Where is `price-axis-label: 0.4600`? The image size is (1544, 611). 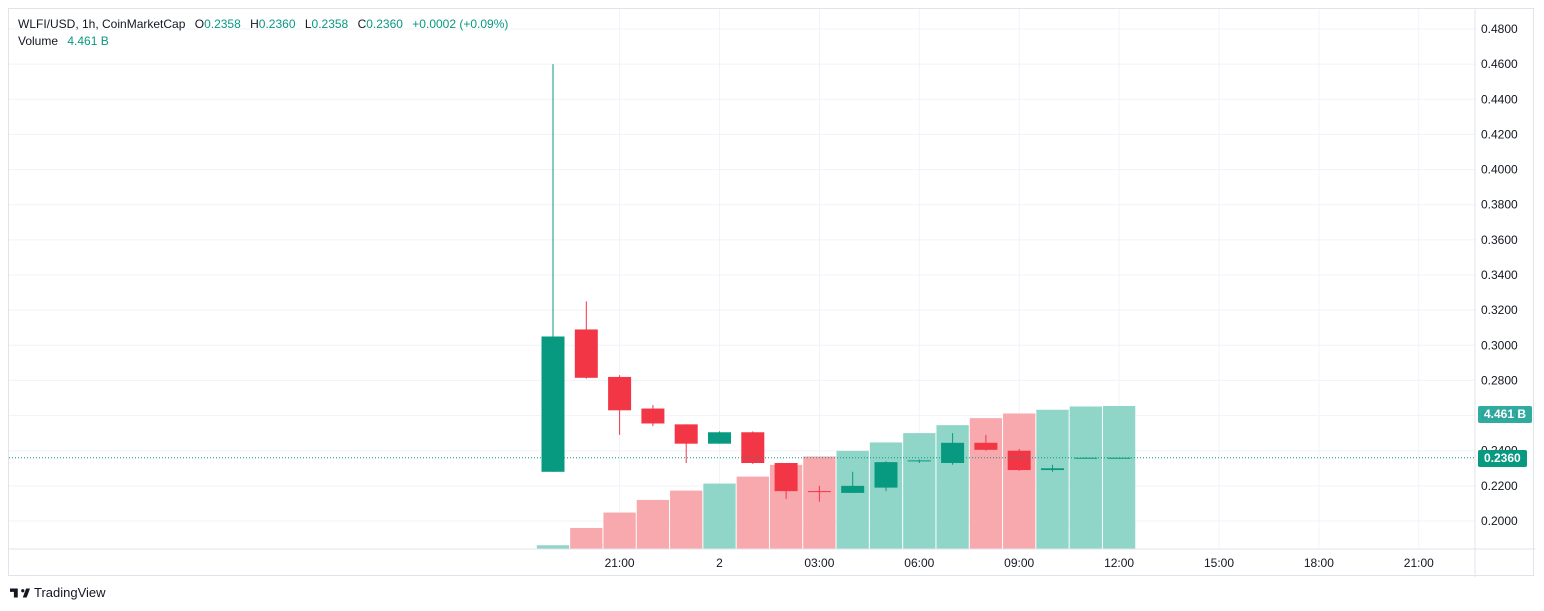 price-axis-label: 0.4600 is located at coordinates (1499, 64).